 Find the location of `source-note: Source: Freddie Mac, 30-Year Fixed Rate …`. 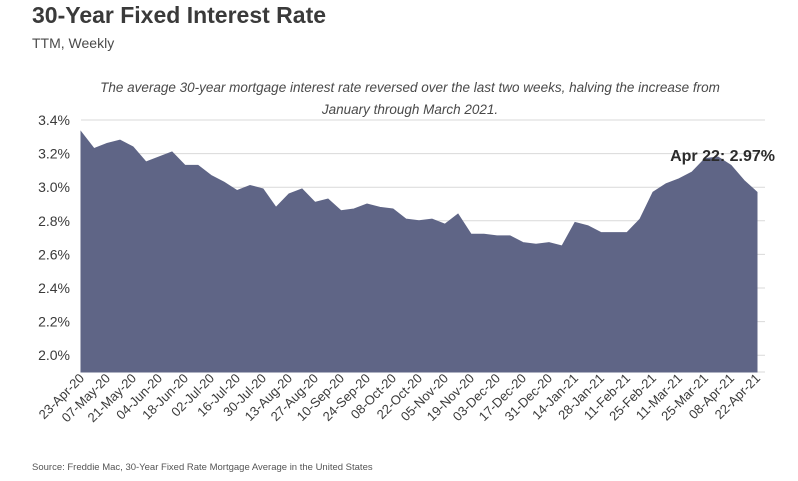

source-note: Source: Freddie Mac, 30-Year Fixed Rate … is located at coordinates (202, 467).